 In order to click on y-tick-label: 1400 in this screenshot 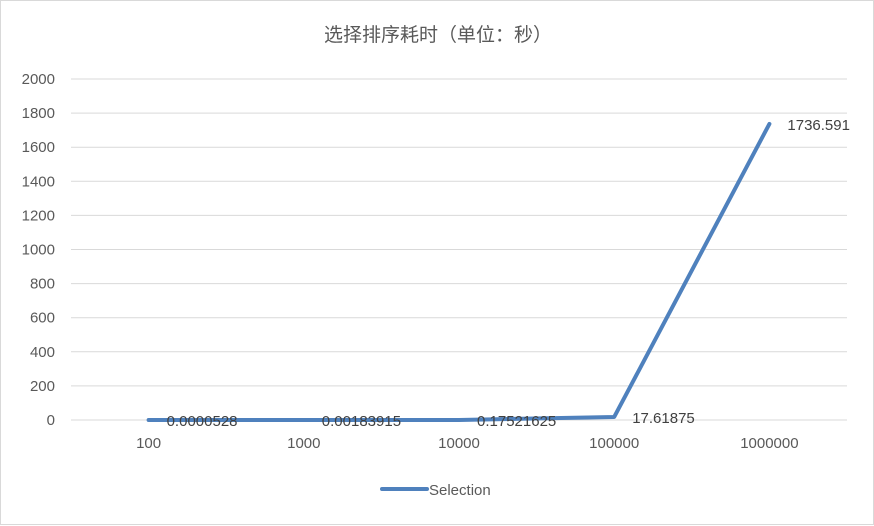, I will do `click(38, 181)`.